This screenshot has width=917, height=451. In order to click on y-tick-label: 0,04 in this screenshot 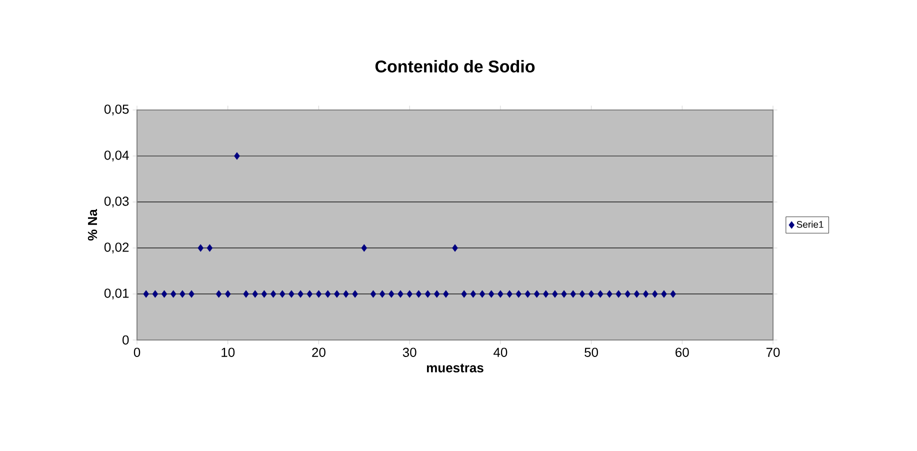, I will do `click(116, 156)`.